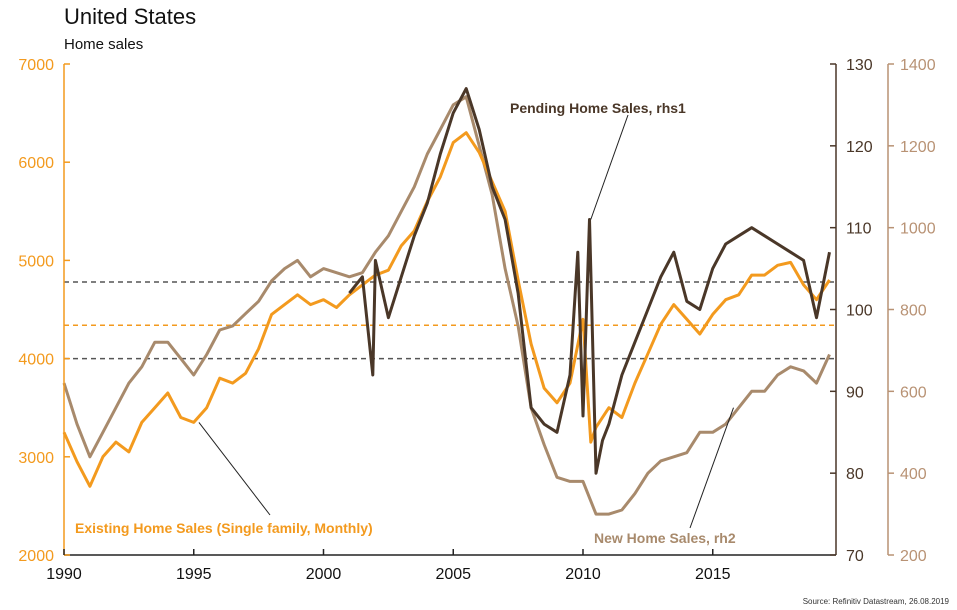 This screenshot has width=957, height=610. I want to click on tick-label: 5000, so click(36, 261).